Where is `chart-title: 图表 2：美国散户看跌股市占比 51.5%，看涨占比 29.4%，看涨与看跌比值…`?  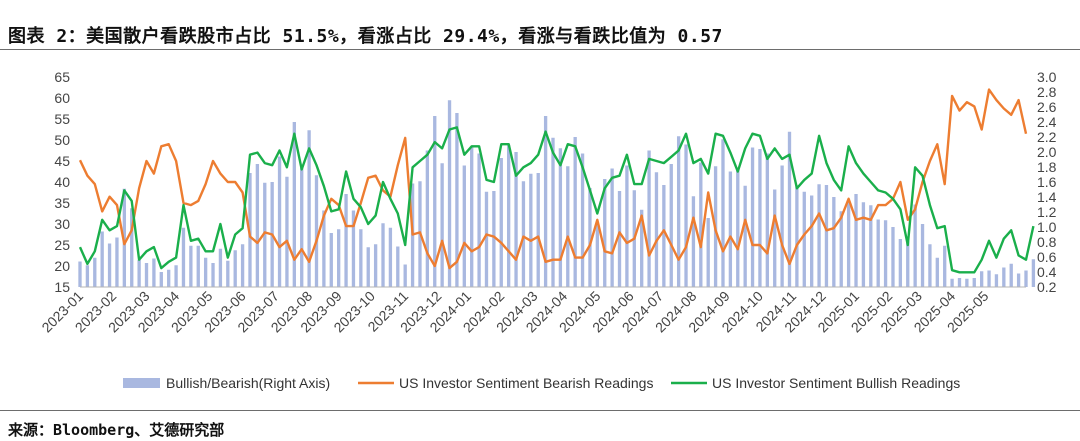 chart-title: 图表 2：美国散户看跌股市占比 51.5%，看涨占比 29.4%，看涨与看跌比值… is located at coordinates (365, 36).